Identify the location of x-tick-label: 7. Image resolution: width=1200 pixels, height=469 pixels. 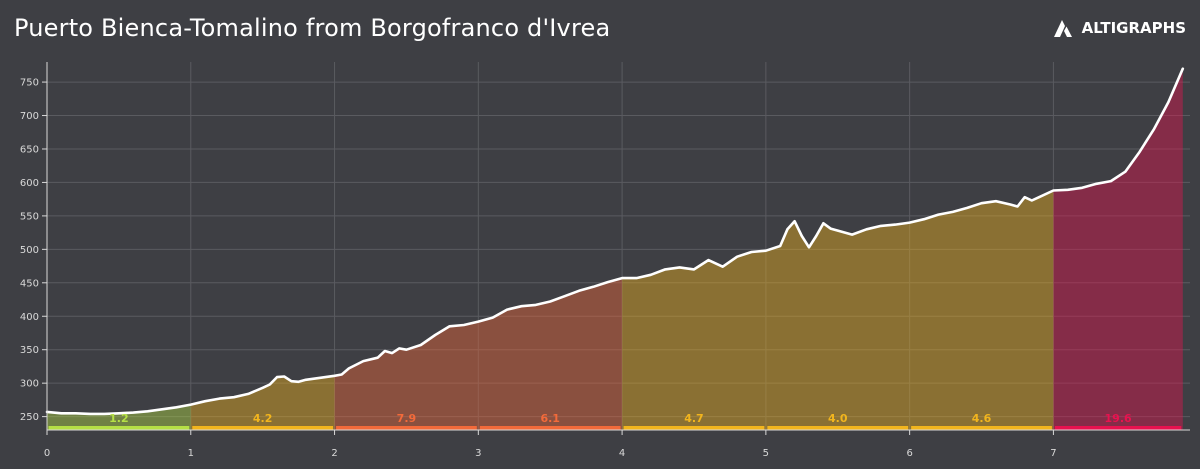
(1053, 453).